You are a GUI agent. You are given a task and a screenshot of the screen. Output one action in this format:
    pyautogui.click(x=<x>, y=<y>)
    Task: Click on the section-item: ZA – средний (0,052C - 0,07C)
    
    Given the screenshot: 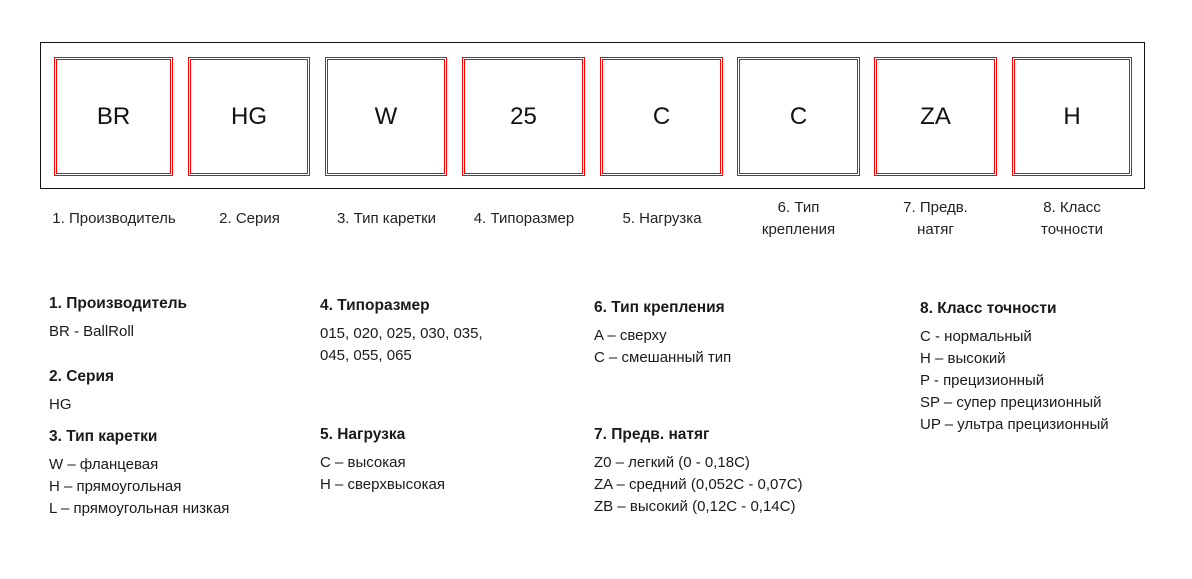 What is the action you would take?
    pyautogui.click(x=698, y=484)
    